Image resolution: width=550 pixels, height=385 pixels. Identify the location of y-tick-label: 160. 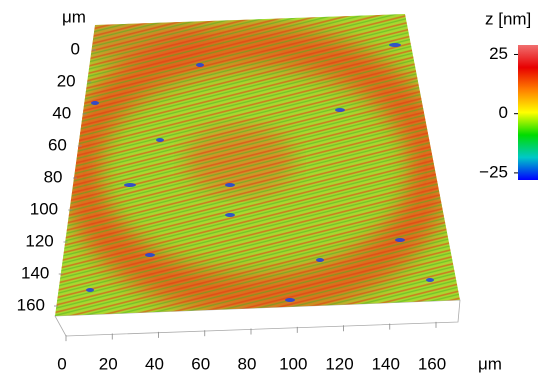
(31, 304).